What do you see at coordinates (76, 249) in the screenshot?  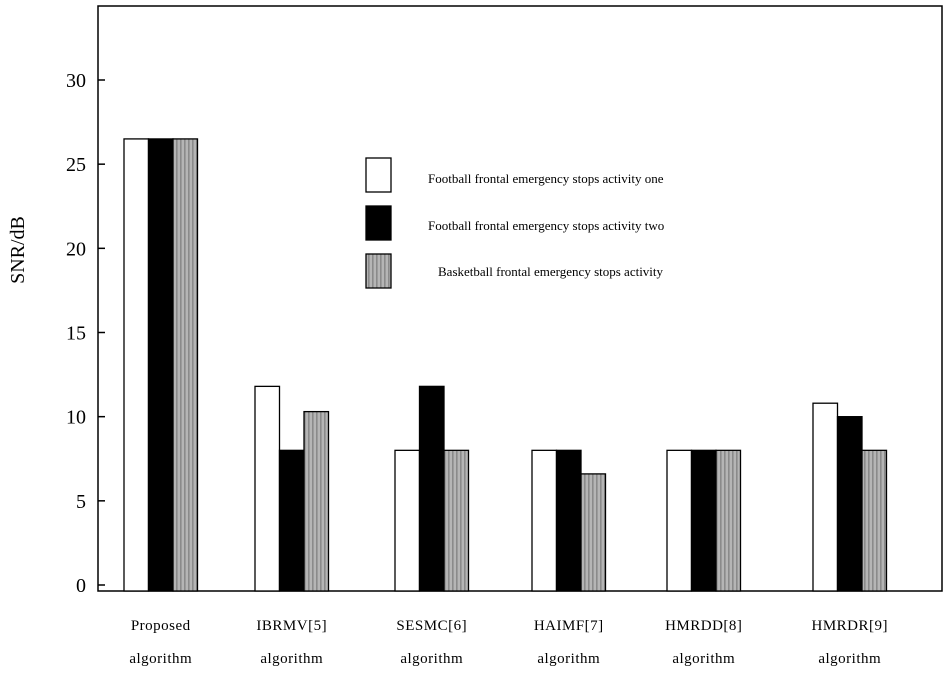 I see `y-tick-label: 20` at bounding box center [76, 249].